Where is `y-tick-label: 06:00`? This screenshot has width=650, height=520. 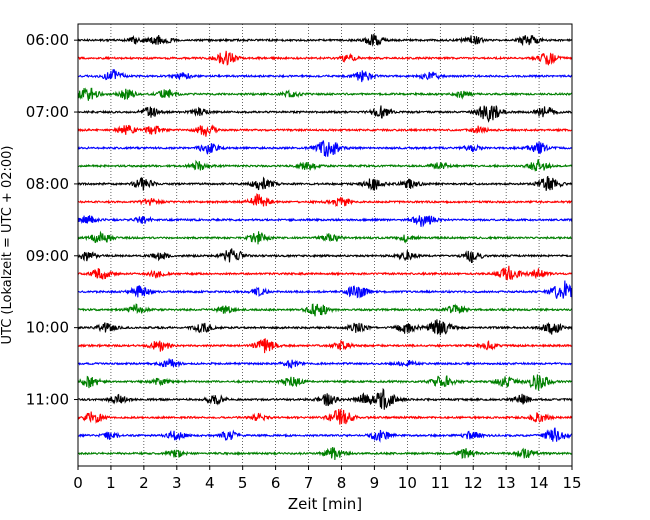
y-tick-label: 06:00 is located at coordinates (47, 40).